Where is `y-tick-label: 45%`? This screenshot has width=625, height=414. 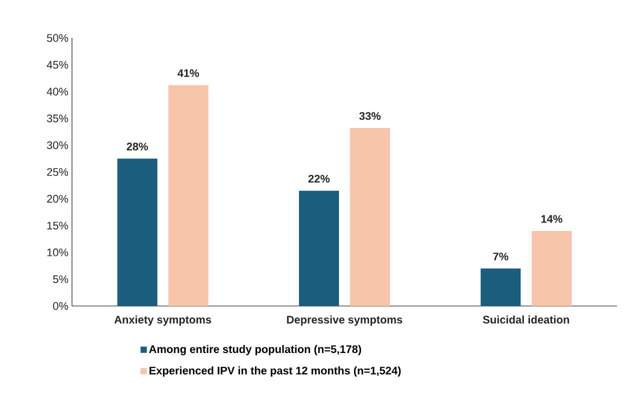
y-tick-label: 45% is located at coordinates (57, 64).